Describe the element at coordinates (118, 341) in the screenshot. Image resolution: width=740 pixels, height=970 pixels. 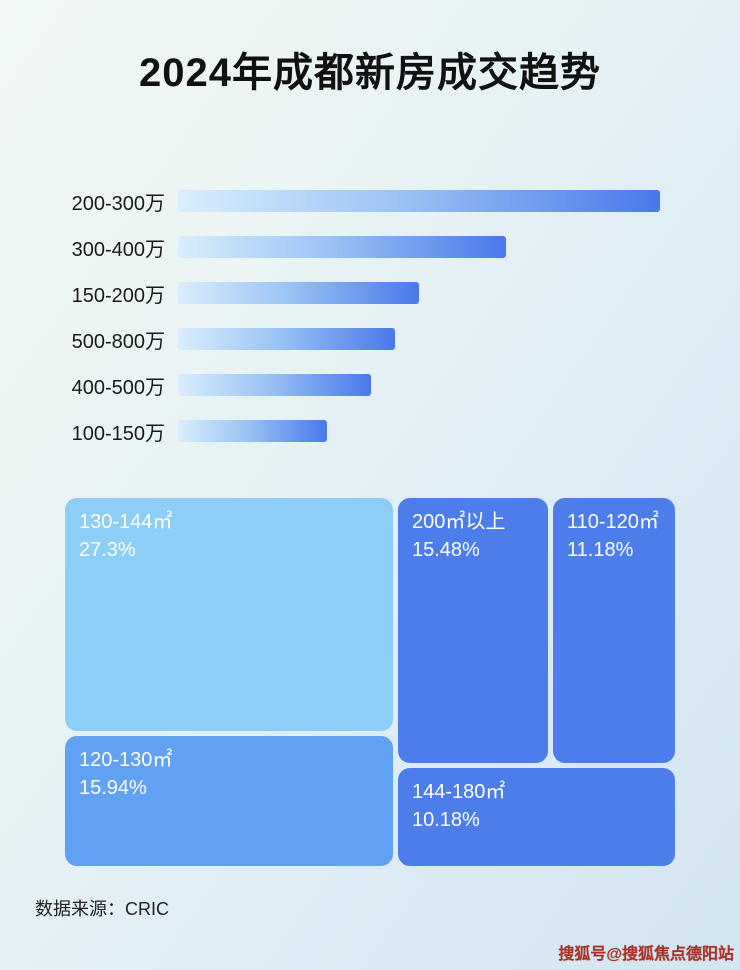
I see `bar-category-label: 500-800万` at that location.